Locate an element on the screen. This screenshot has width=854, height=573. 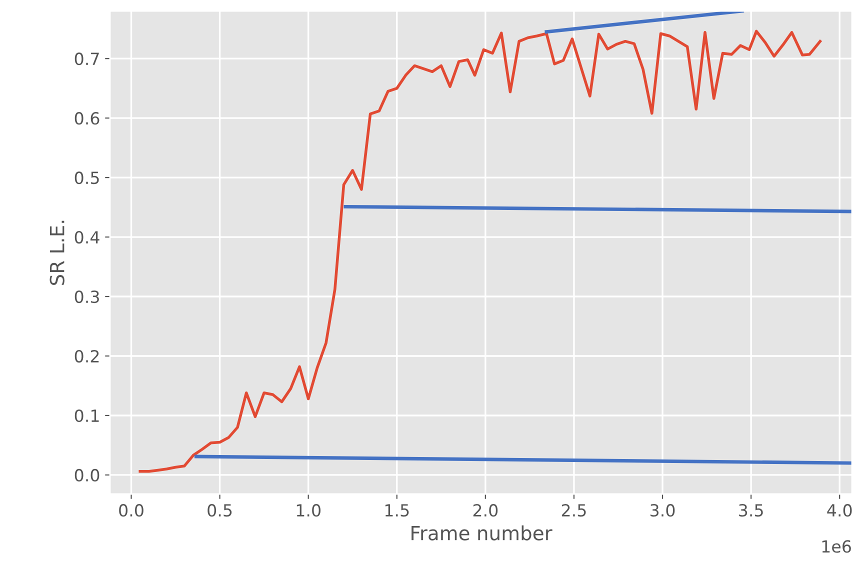
x-axis-title: Frame number is located at coordinates (482, 532).